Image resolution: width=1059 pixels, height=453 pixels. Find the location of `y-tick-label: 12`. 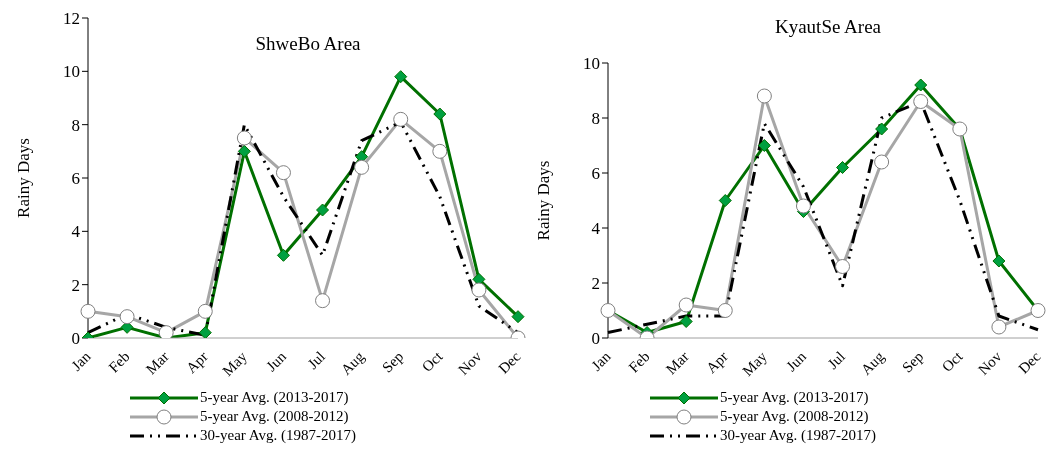

y-tick-label: 12 is located at coordinates (71, 19).